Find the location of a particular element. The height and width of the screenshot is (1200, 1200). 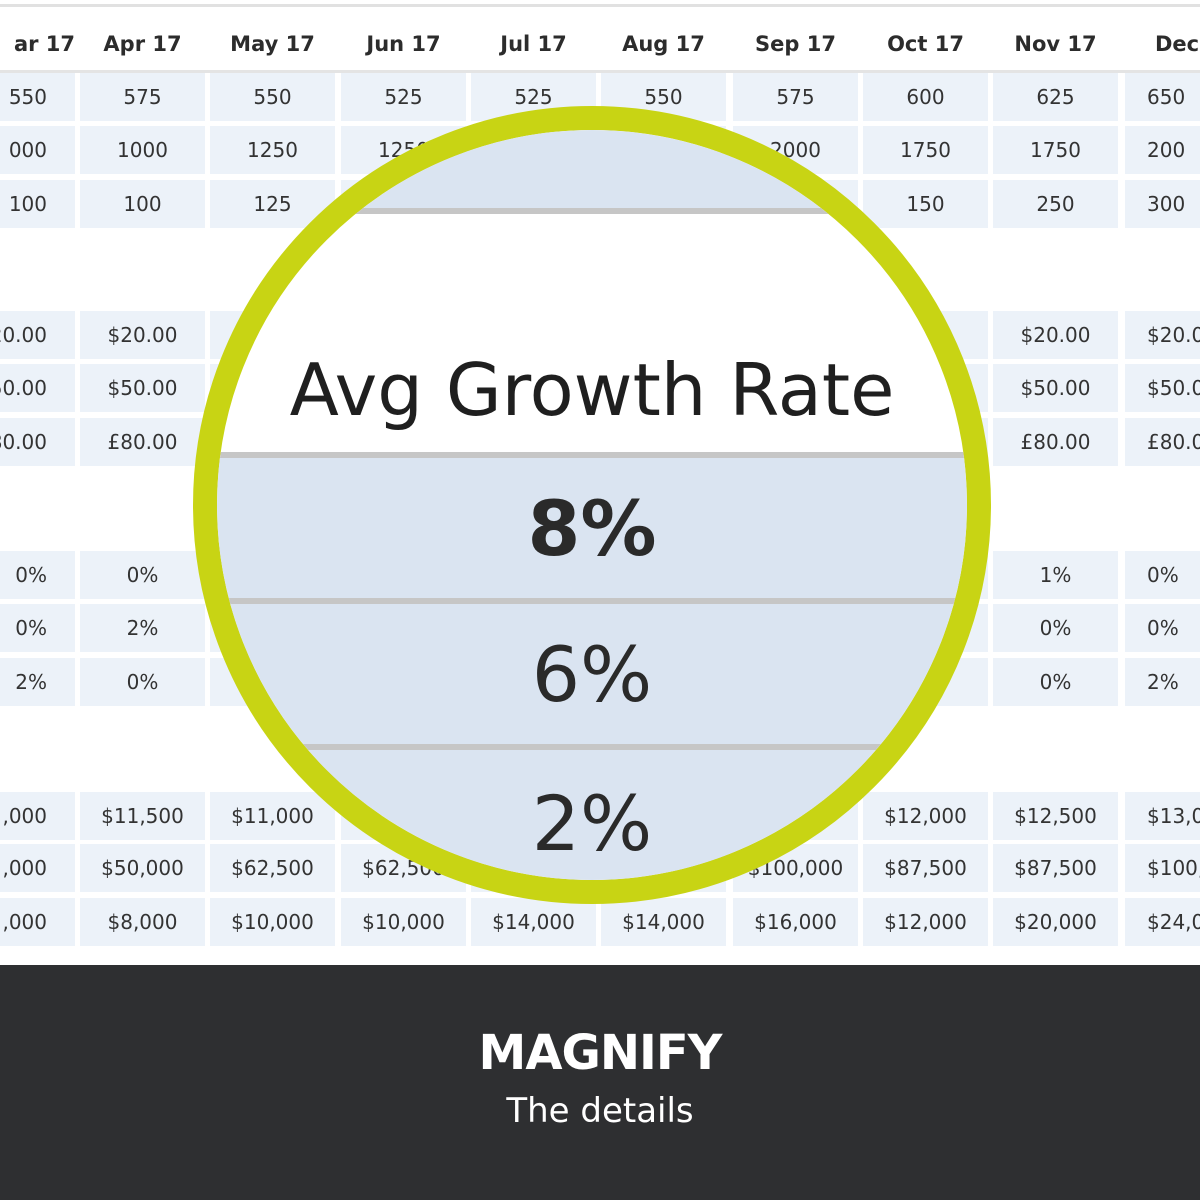

month-header: ar 17 is located at coordinates (44, 44).